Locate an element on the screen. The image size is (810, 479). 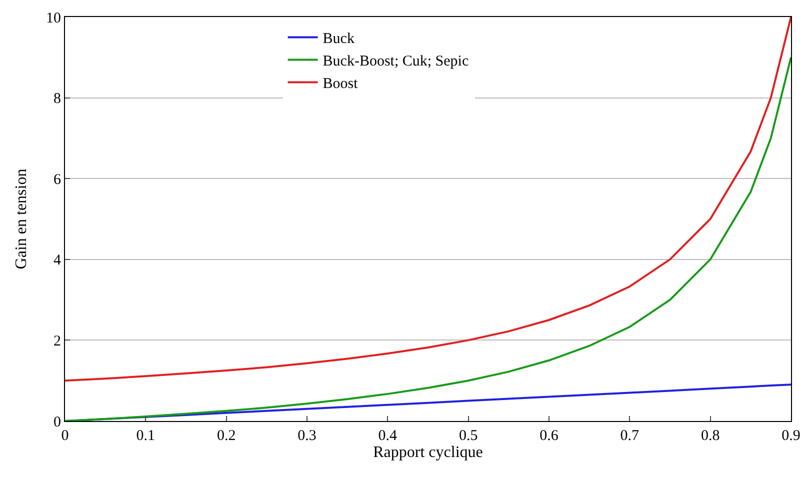
y-tick-label: 0 is located at coordinates (57, 422).